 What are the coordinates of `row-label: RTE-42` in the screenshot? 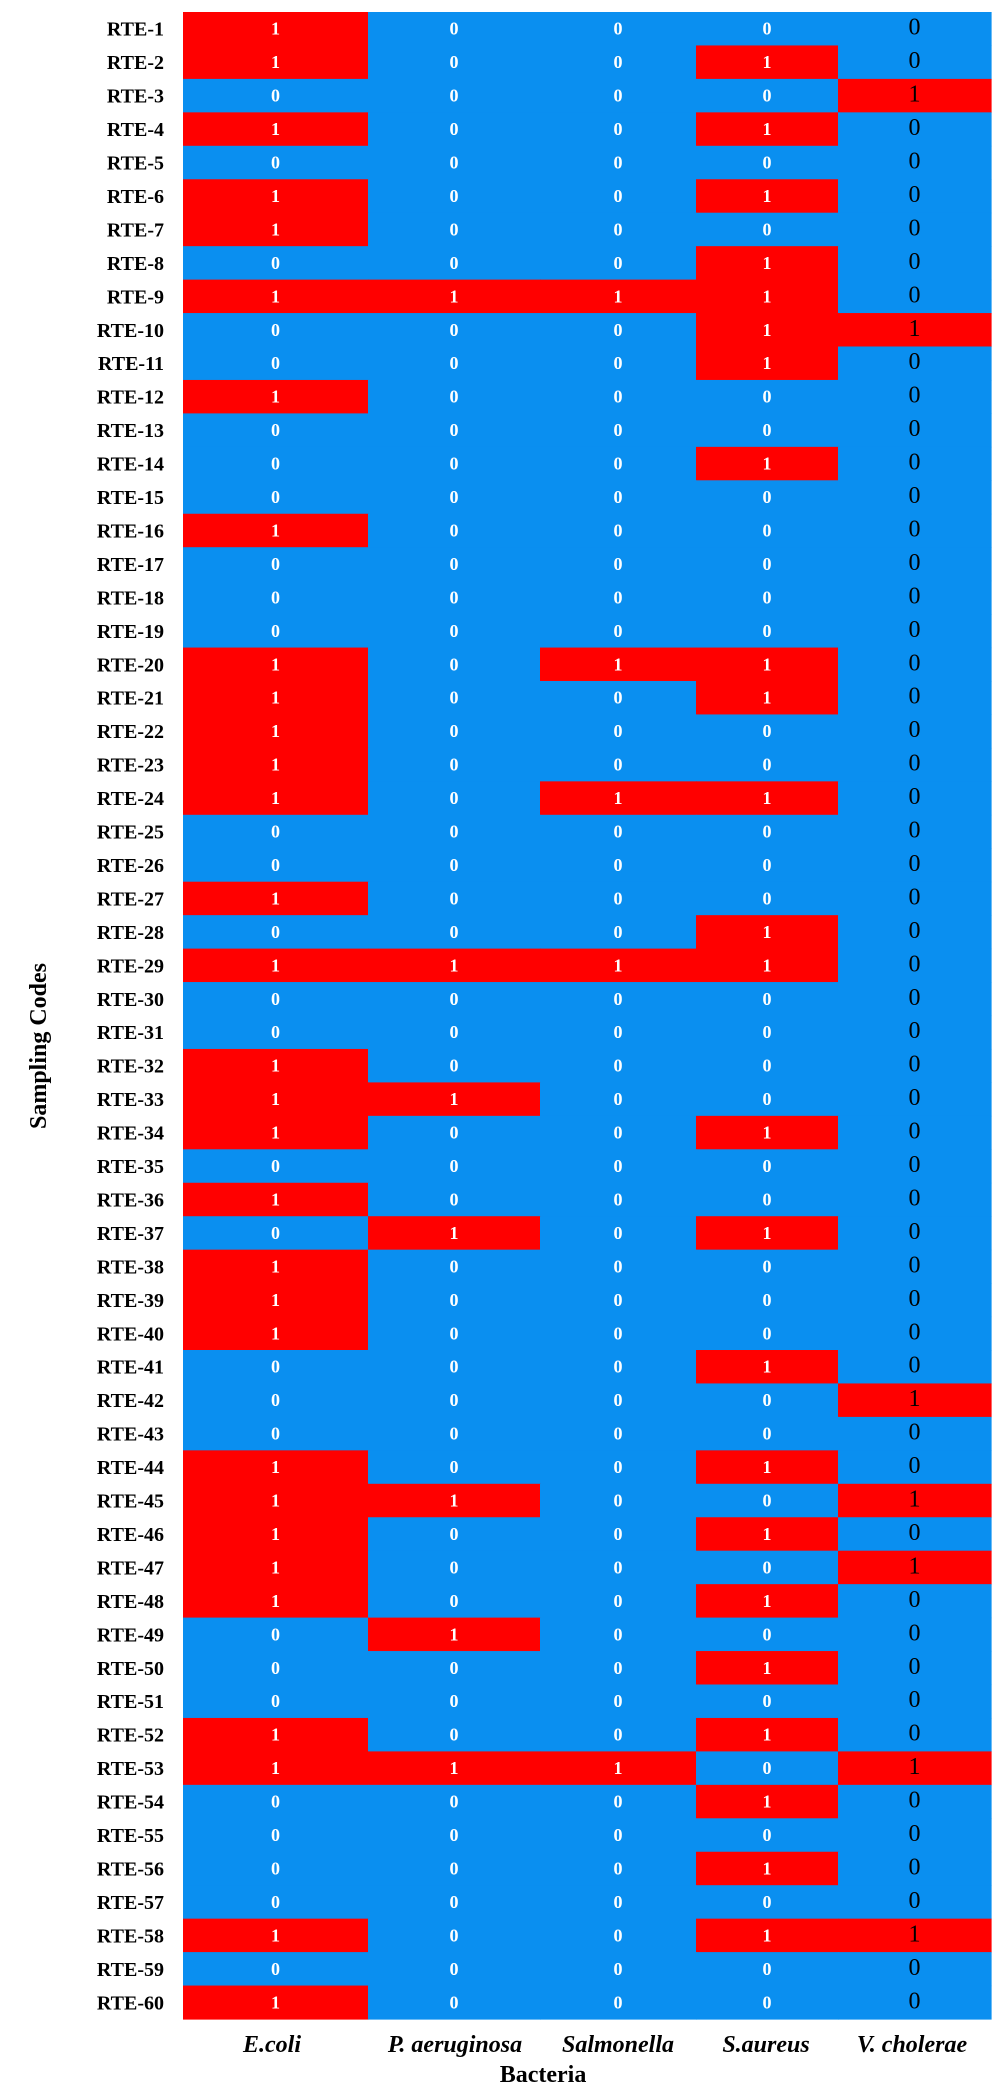 It's located at (130, 1401).